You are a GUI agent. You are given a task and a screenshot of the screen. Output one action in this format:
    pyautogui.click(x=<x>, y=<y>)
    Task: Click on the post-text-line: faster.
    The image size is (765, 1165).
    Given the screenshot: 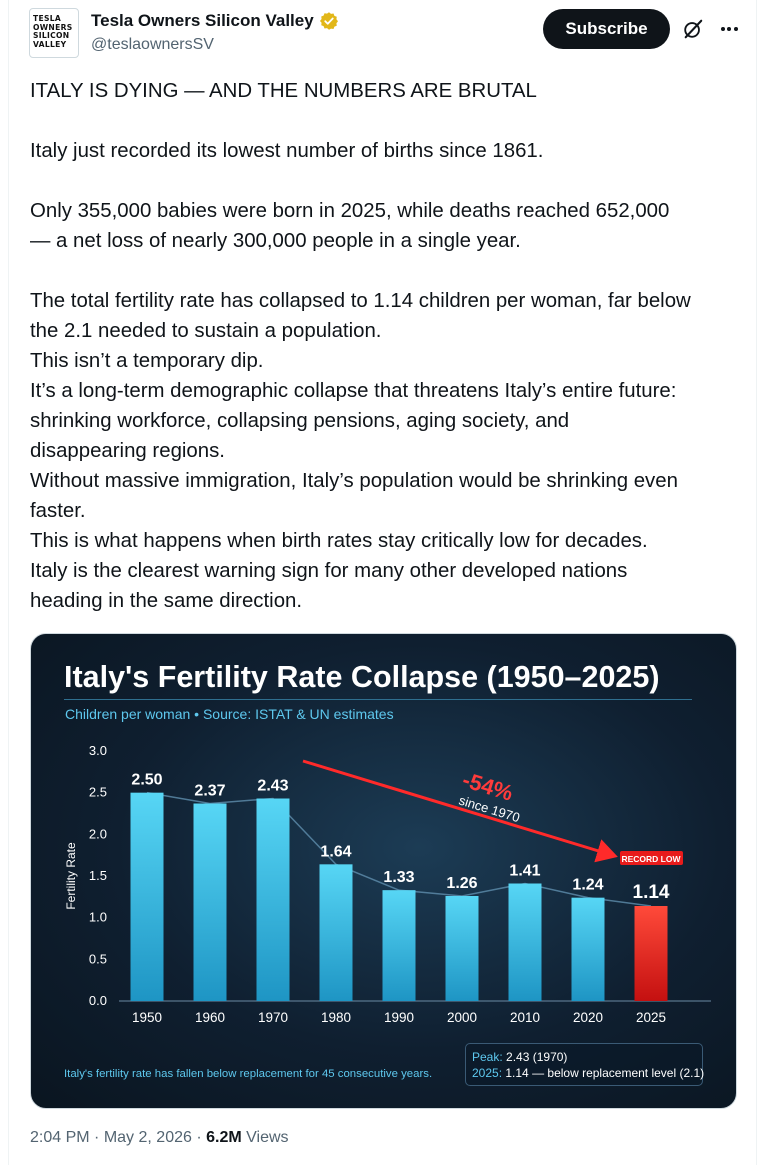 What is the action you would take?
    pyautogui.click(x=58, y=511)
    